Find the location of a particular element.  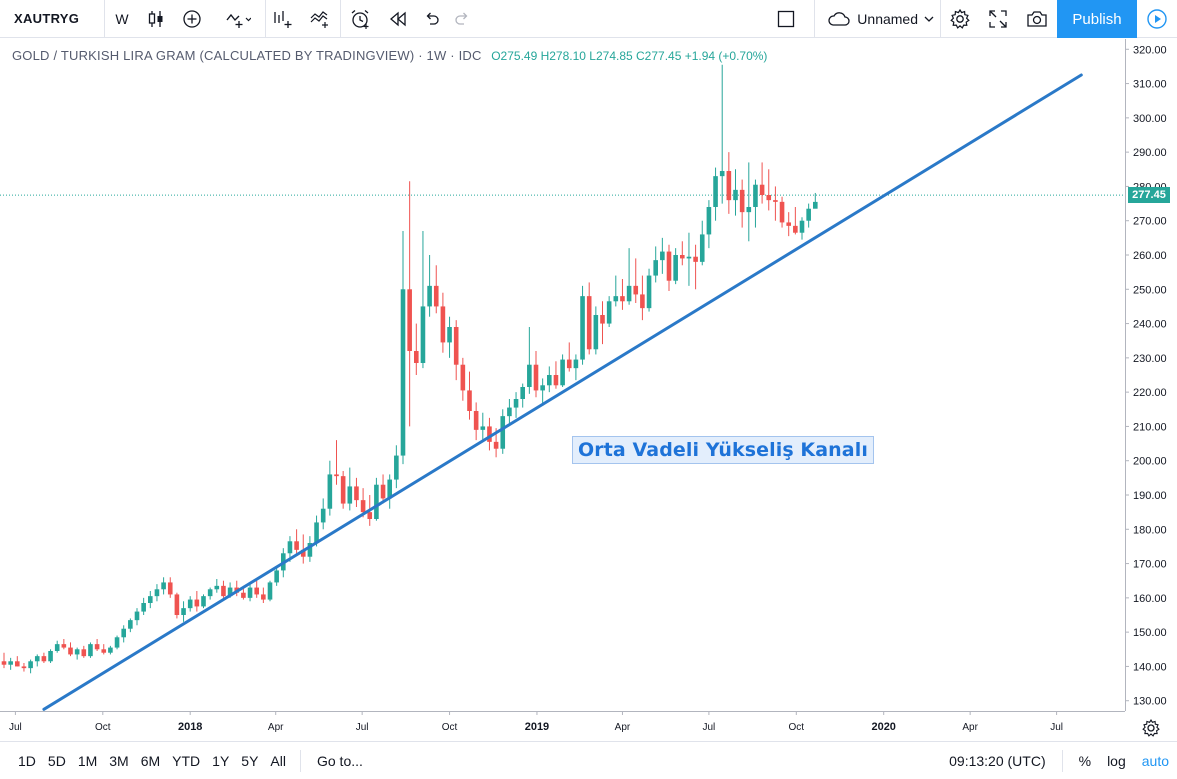

square-icon is located at coordinates (786, 19).